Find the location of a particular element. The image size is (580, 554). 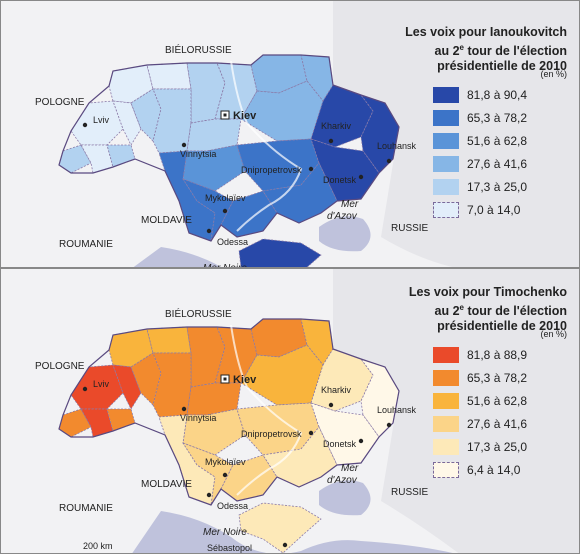

title-line-1: Les voix pour Ianoukovitch is located at coordinates (486, 32).